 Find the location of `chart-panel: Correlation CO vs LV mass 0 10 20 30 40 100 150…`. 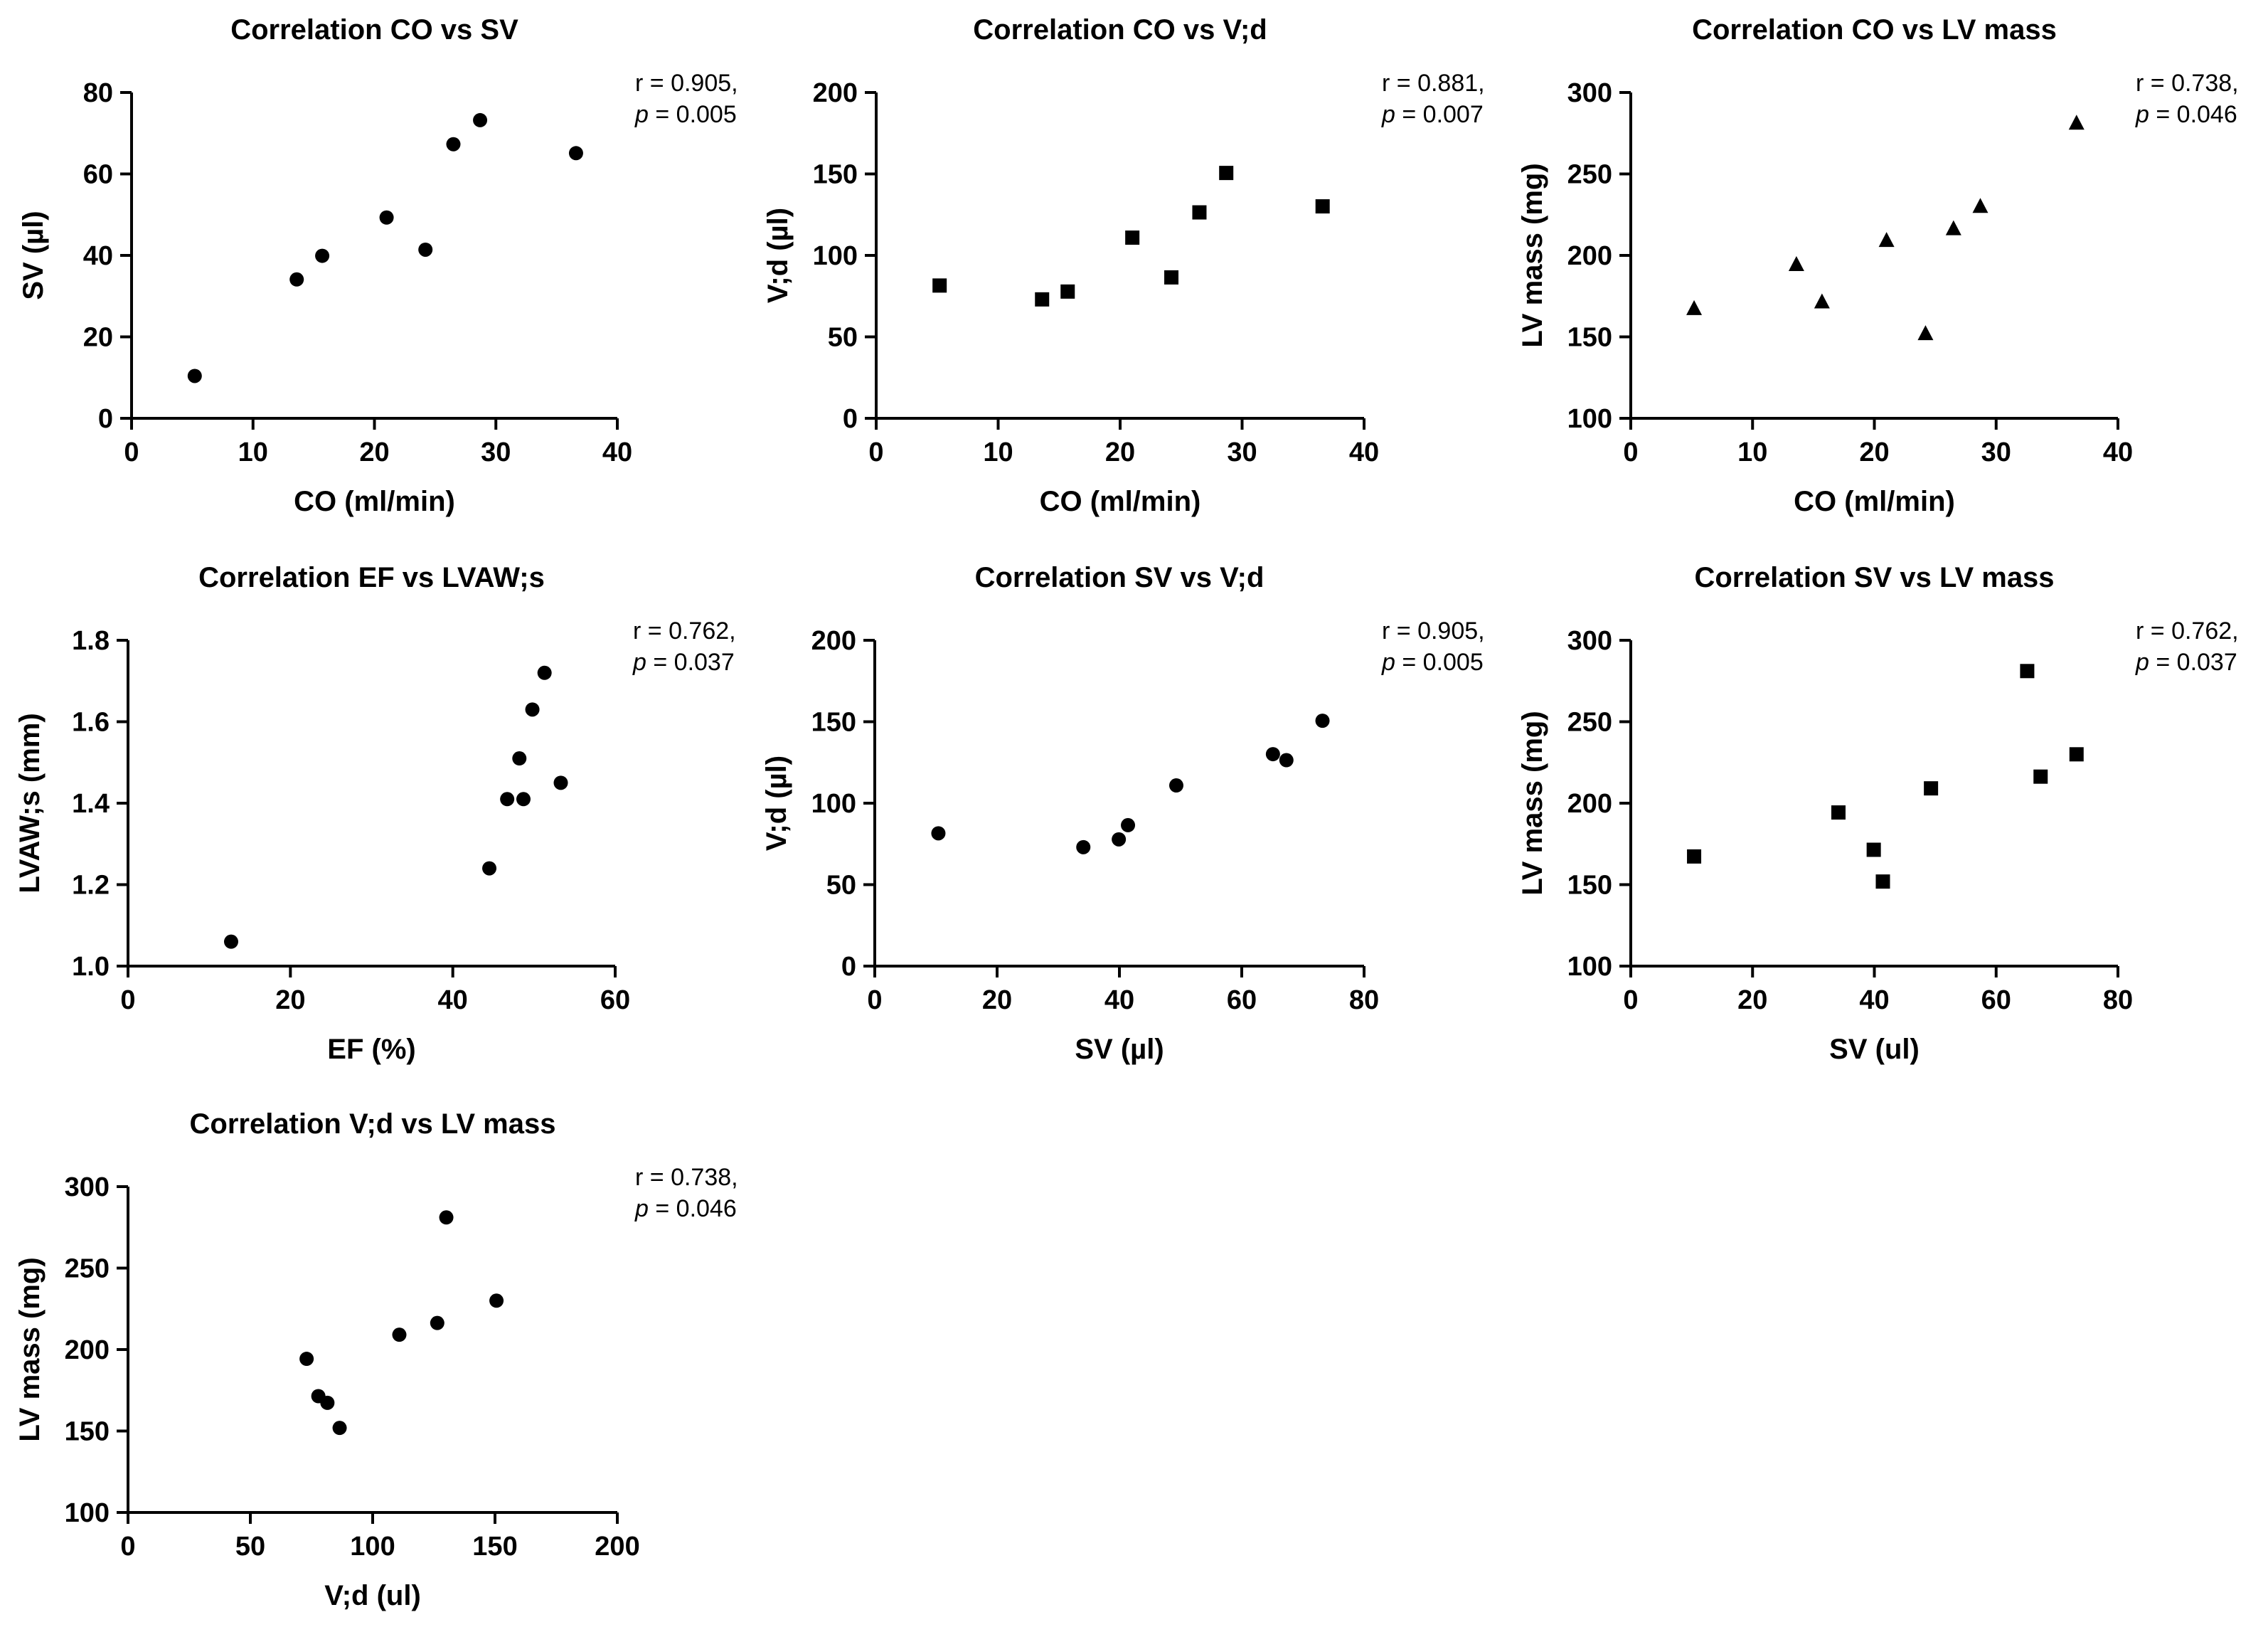

chart-panel: Correlation CO vs LV mass 0 10 20 30 40 100 150… is located at coordinates (1878, 265).